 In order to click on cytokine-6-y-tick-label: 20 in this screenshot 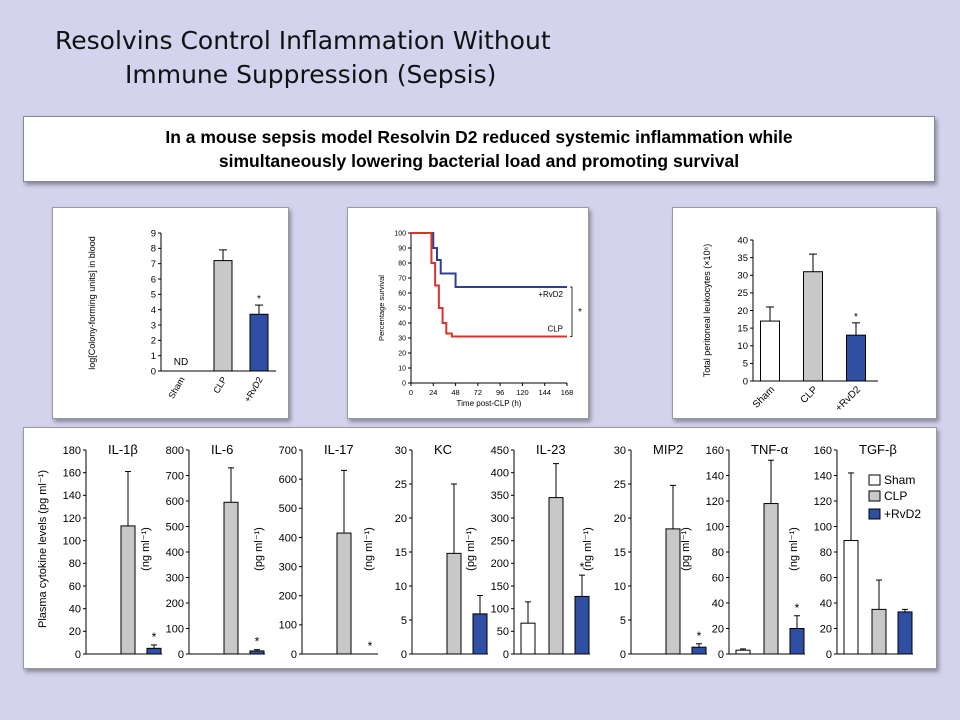, I will do `click(620, 519)`.